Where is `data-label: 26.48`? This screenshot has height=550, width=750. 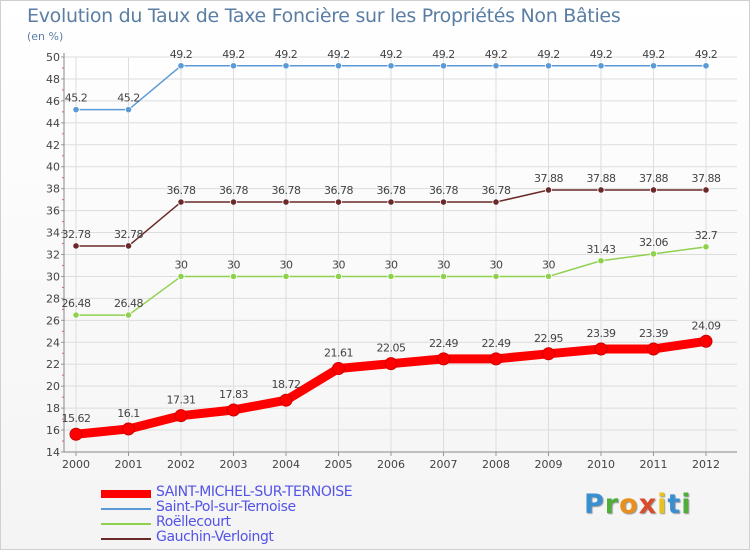
data-label: 26.48 is located at coordinates (128, 303).